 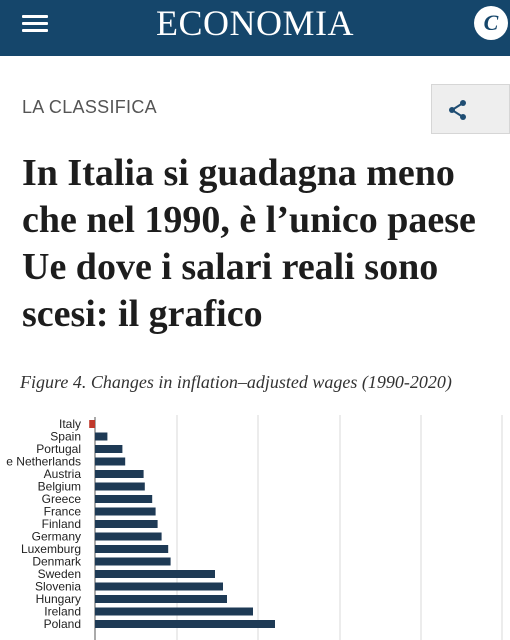 I want to click on category-label: Germany, so click(x=56, y=537).